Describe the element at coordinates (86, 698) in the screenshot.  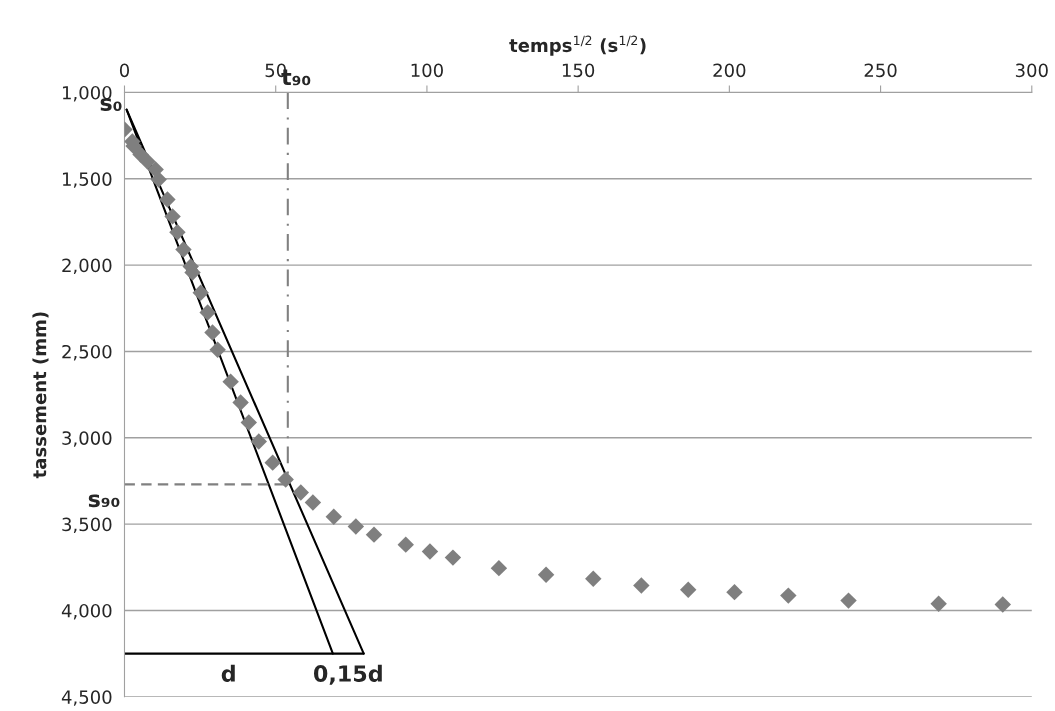
I see `y-tick-label: 4,500` at that location.